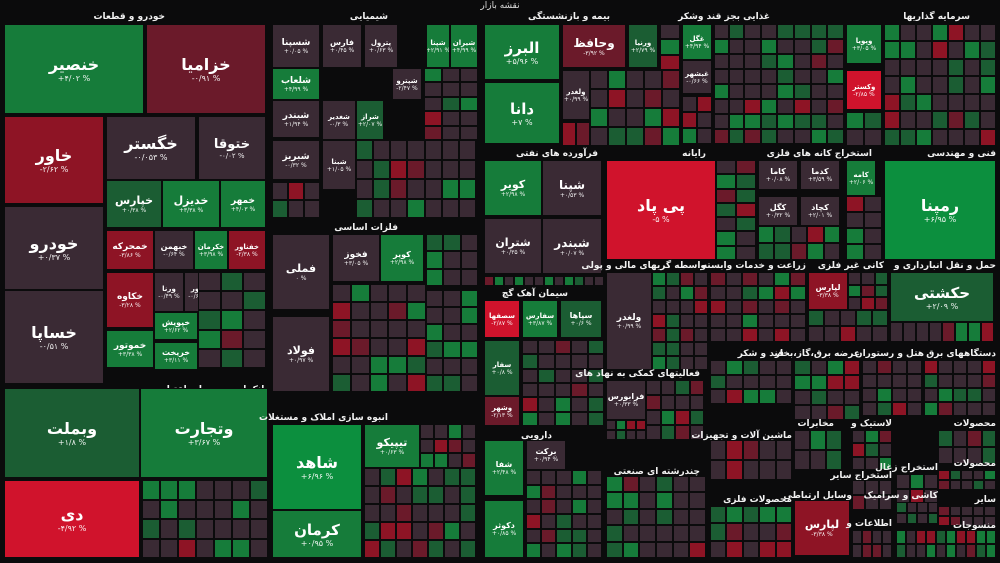 The width and height of the screenshot is (1000, 563). I want to click on stock-tile: شپنا +۲/۹۱ %, so click(438, 46).